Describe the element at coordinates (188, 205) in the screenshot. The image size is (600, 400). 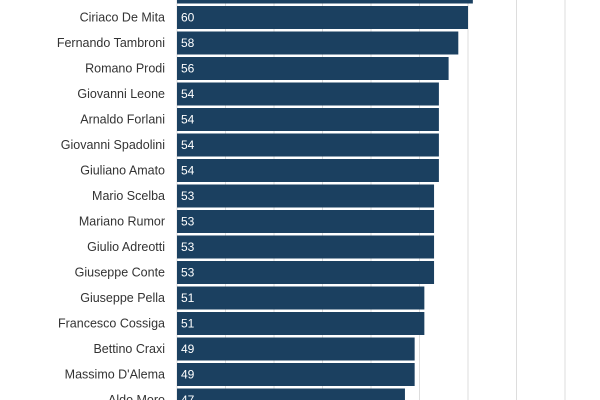
I see `value-labels: 6160585654545454535353535151494947` at that location.